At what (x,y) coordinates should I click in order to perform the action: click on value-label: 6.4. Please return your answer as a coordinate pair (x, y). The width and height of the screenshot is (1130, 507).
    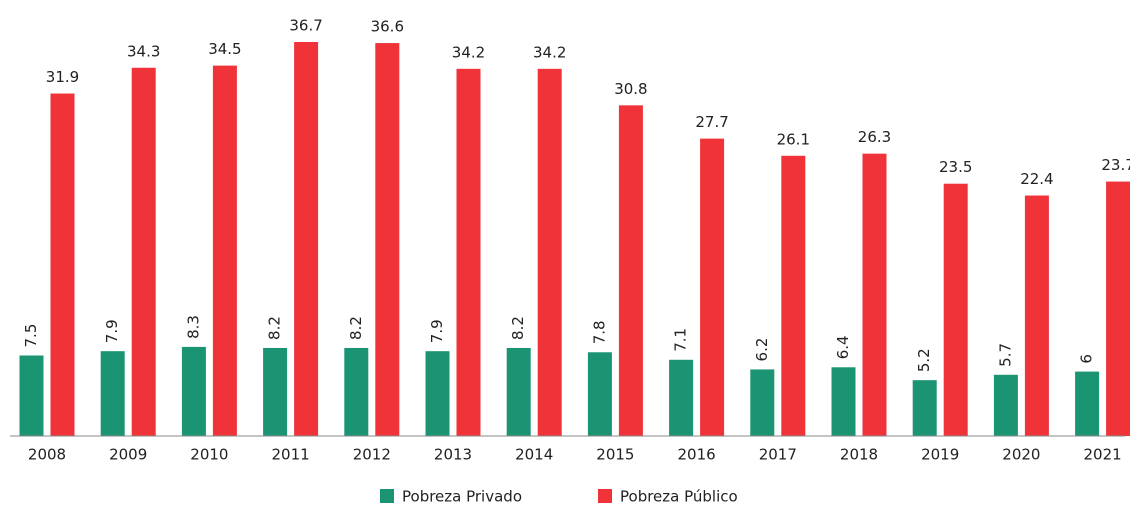
    Looking at the image, I should click on (843, 347).